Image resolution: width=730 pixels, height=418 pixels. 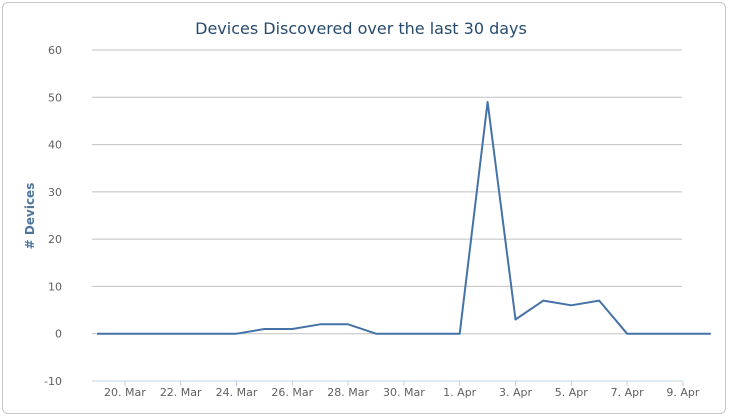 I want to click on x-tick-label: 1. Apr, so click(x=459, y=392).